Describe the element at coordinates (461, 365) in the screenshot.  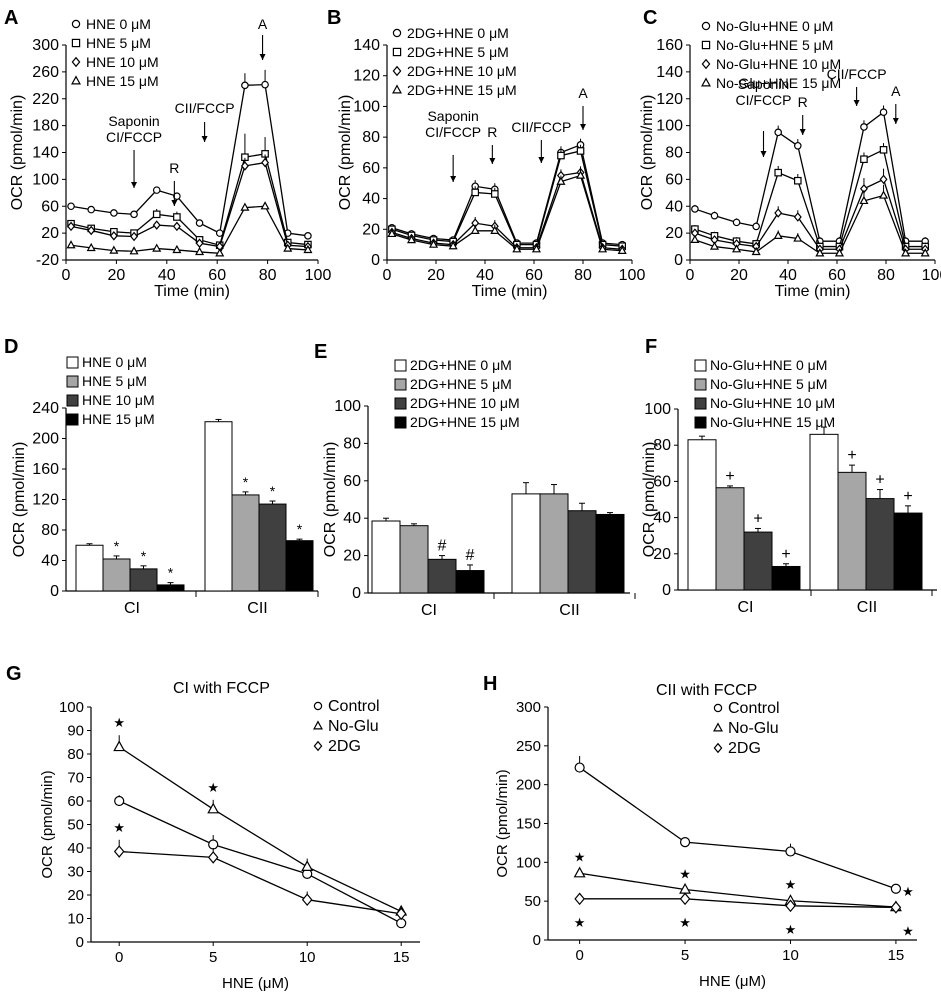
I see `panel-E-legend-label-0: 2DG+HNE 0 μM` at that location.